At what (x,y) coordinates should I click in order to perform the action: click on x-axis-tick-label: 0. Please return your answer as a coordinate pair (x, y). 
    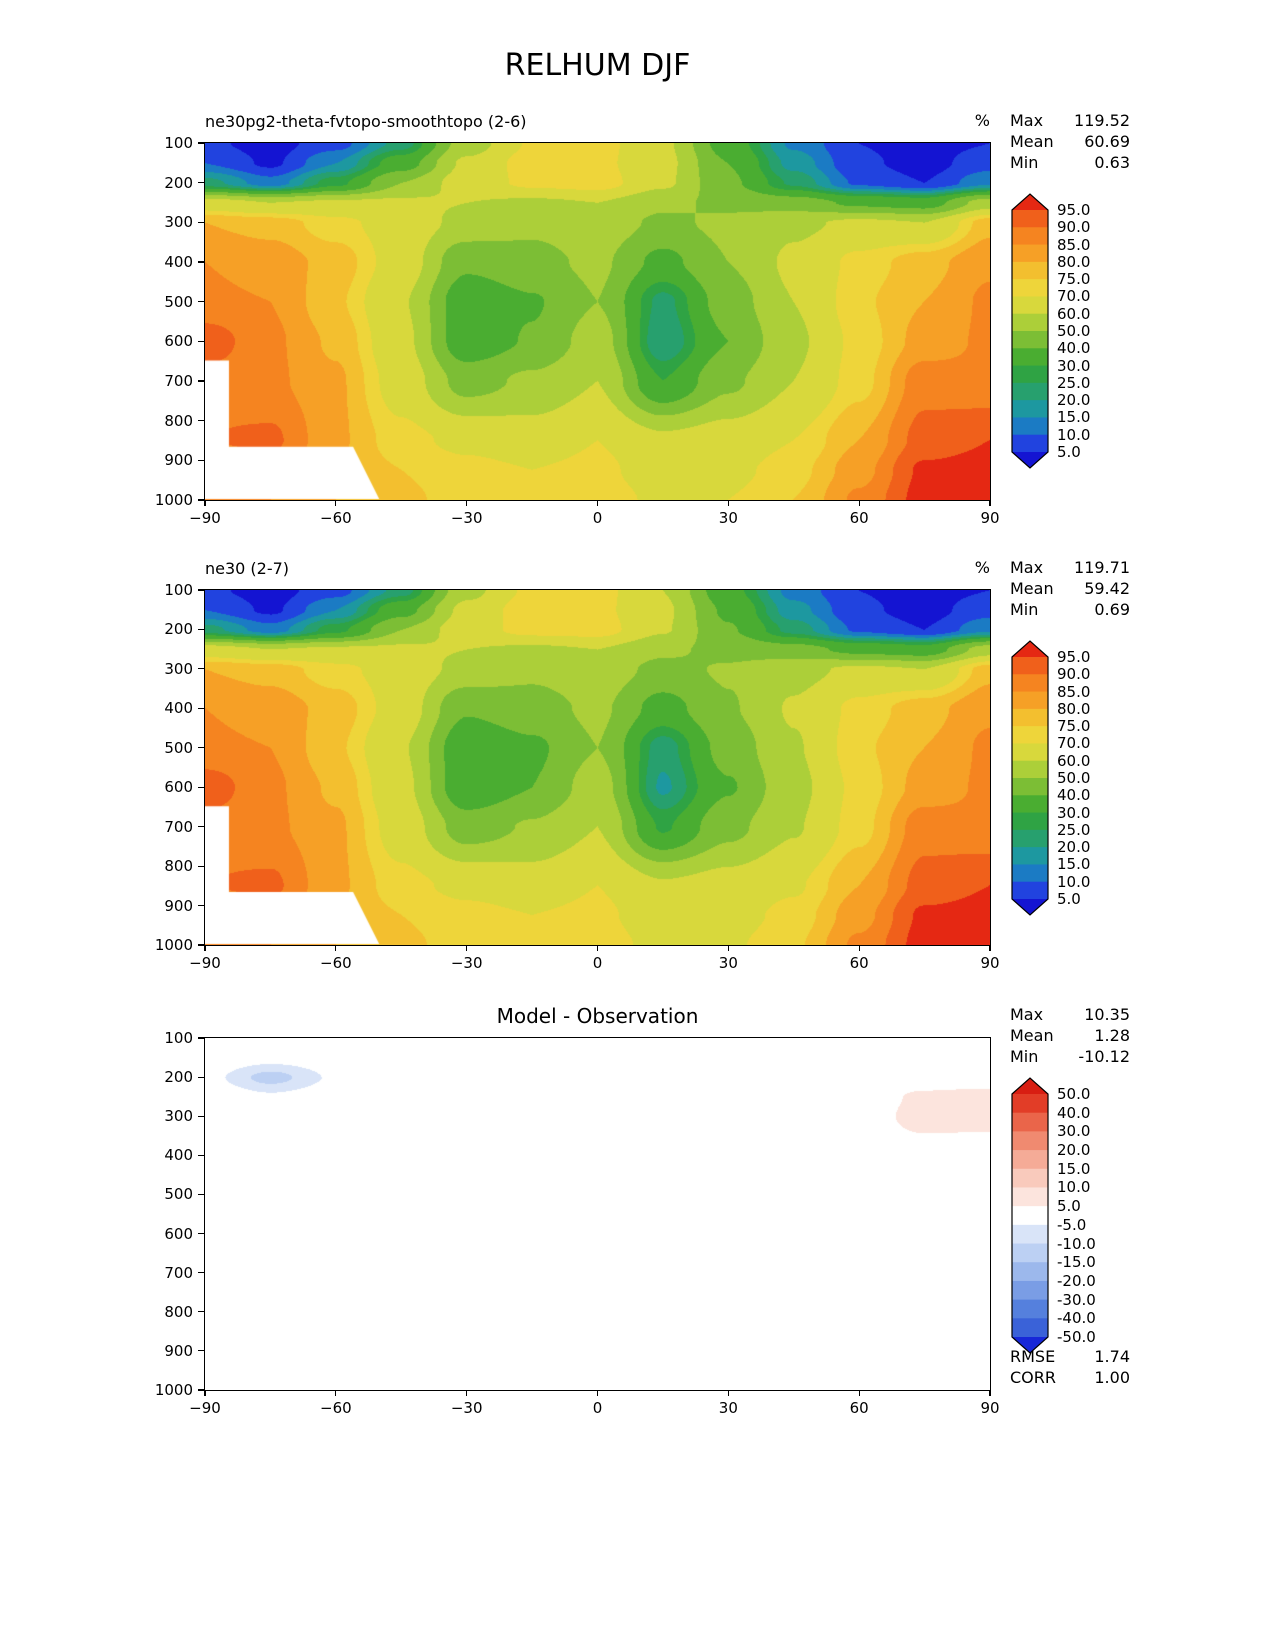
    Looking at the image, I should click on (597, 518).